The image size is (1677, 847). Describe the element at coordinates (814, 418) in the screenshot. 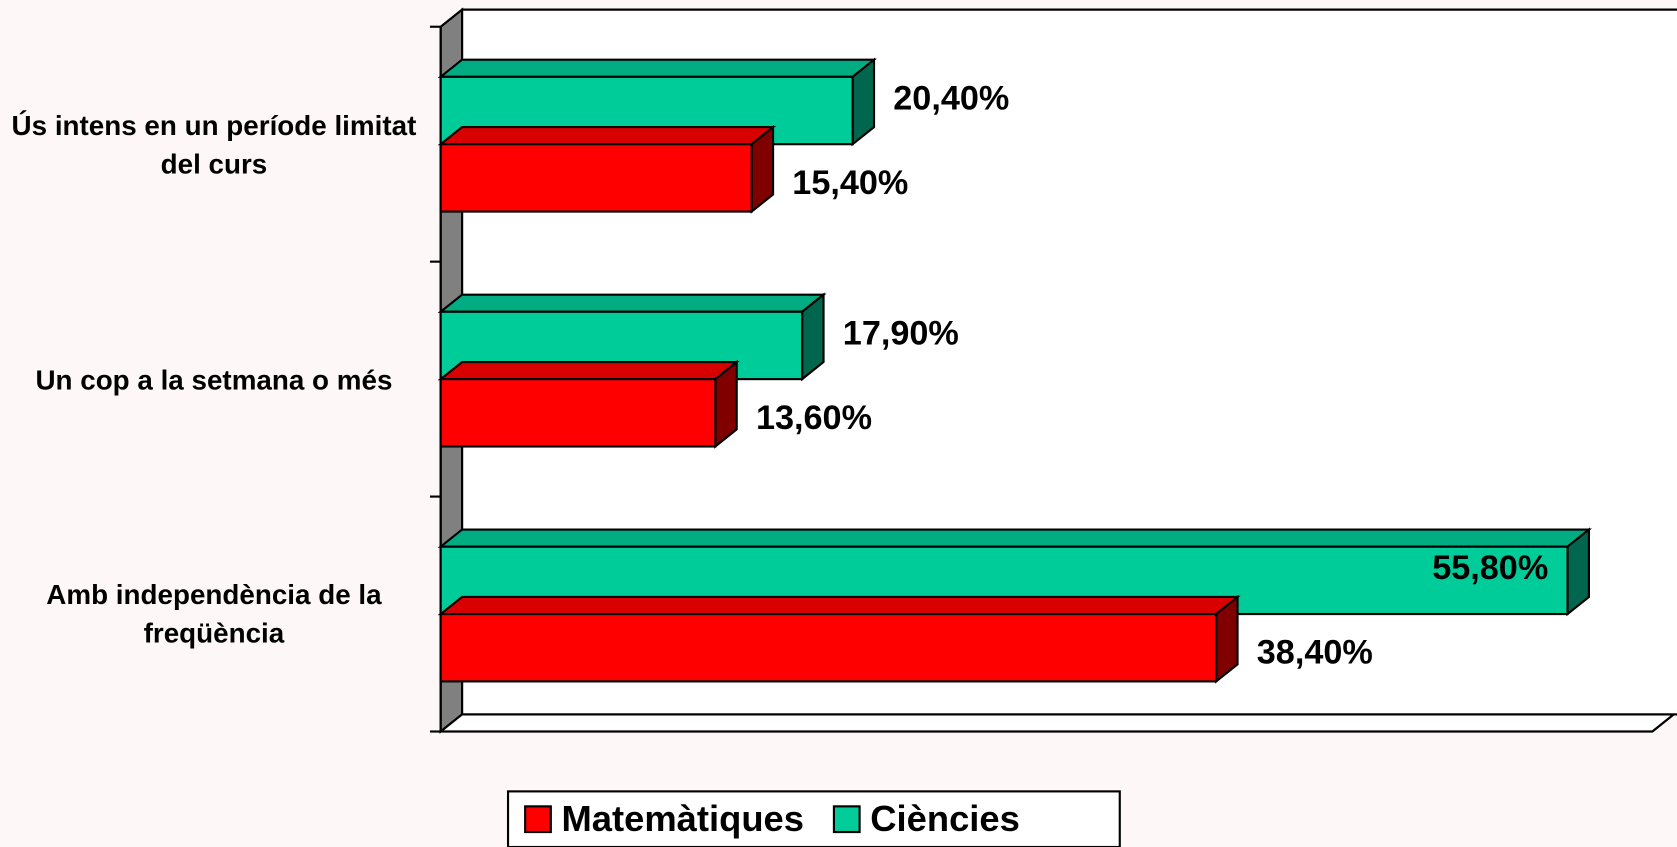

I see `value-label: 13,60%` at that location.